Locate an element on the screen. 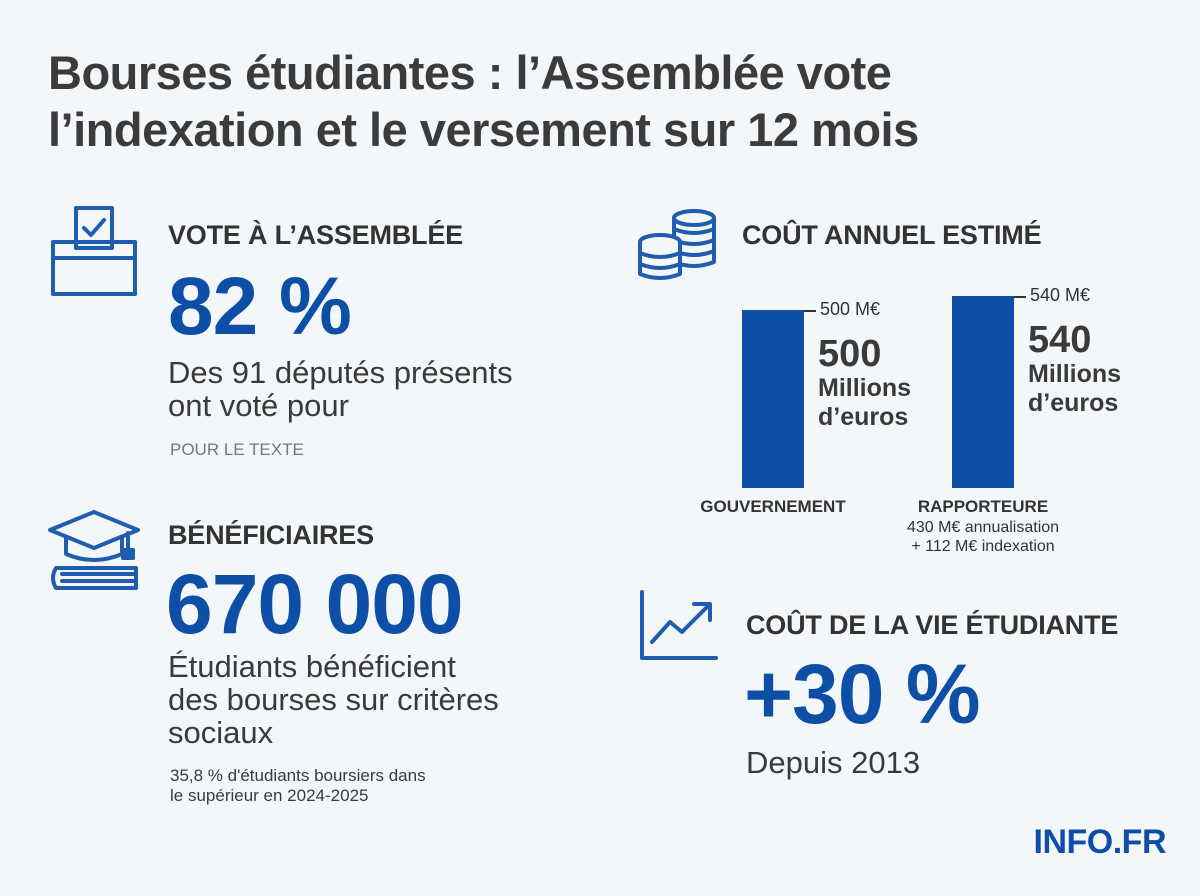  chart-data-label-number-rapporteure: 540 is located at coordinates (1060, 340).